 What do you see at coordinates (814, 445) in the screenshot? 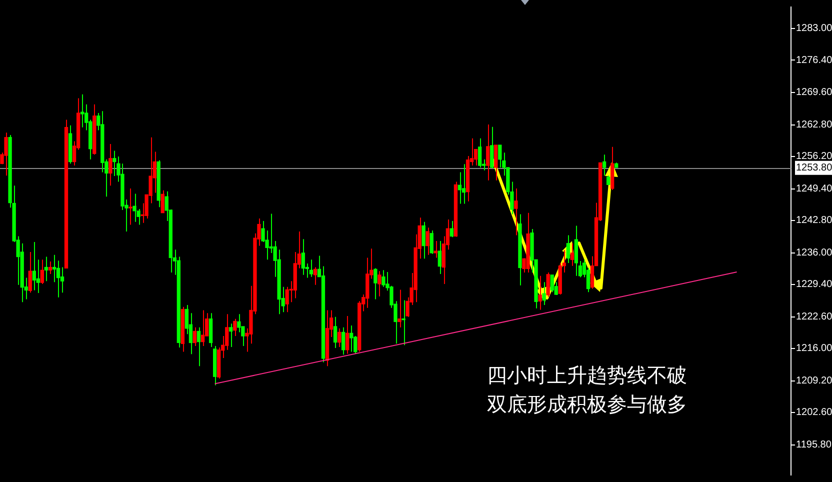
I see `y-tick-label: 1195.80` at bounding box center [814, 445].